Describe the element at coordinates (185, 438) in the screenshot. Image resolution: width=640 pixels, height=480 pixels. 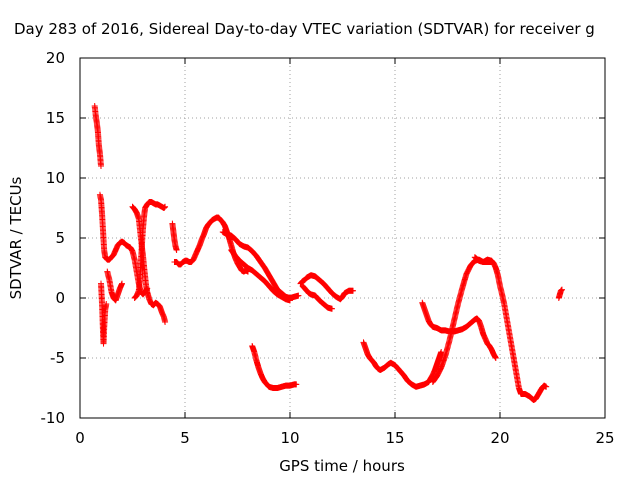
I see `x-tick-label: 5` at that location.